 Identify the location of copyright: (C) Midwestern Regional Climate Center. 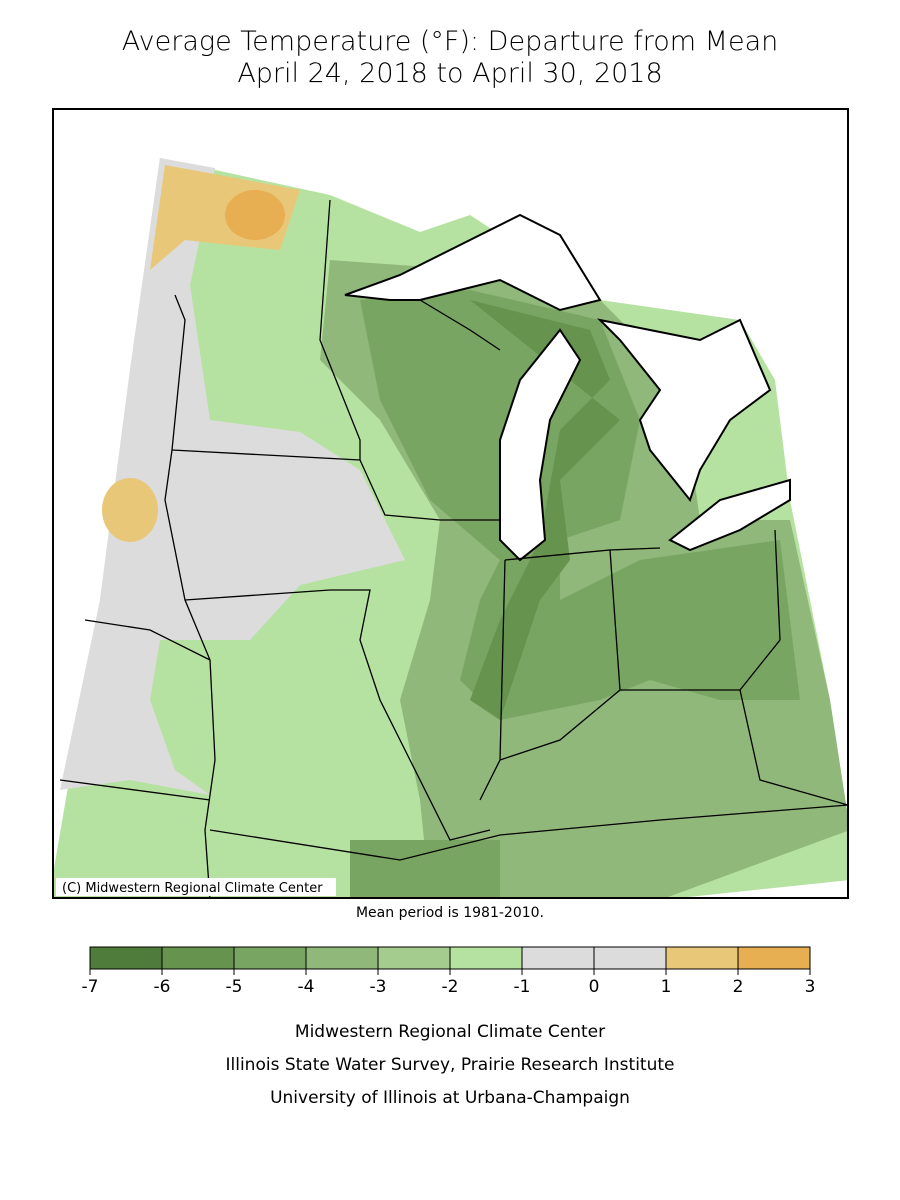
(192, 888).